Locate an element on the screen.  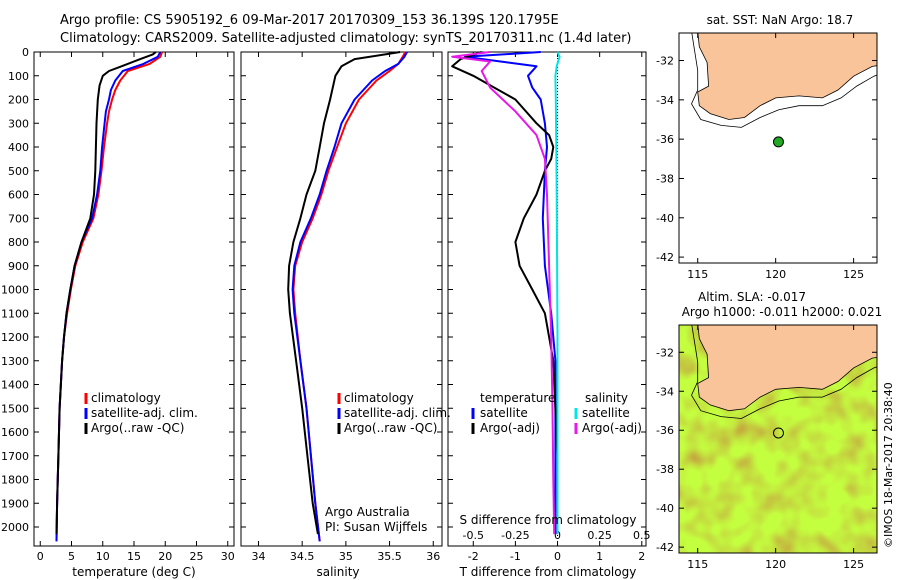
salinity-difference-scale: -0.5-0.2500.250.5 is located at coordinates (557, 535).